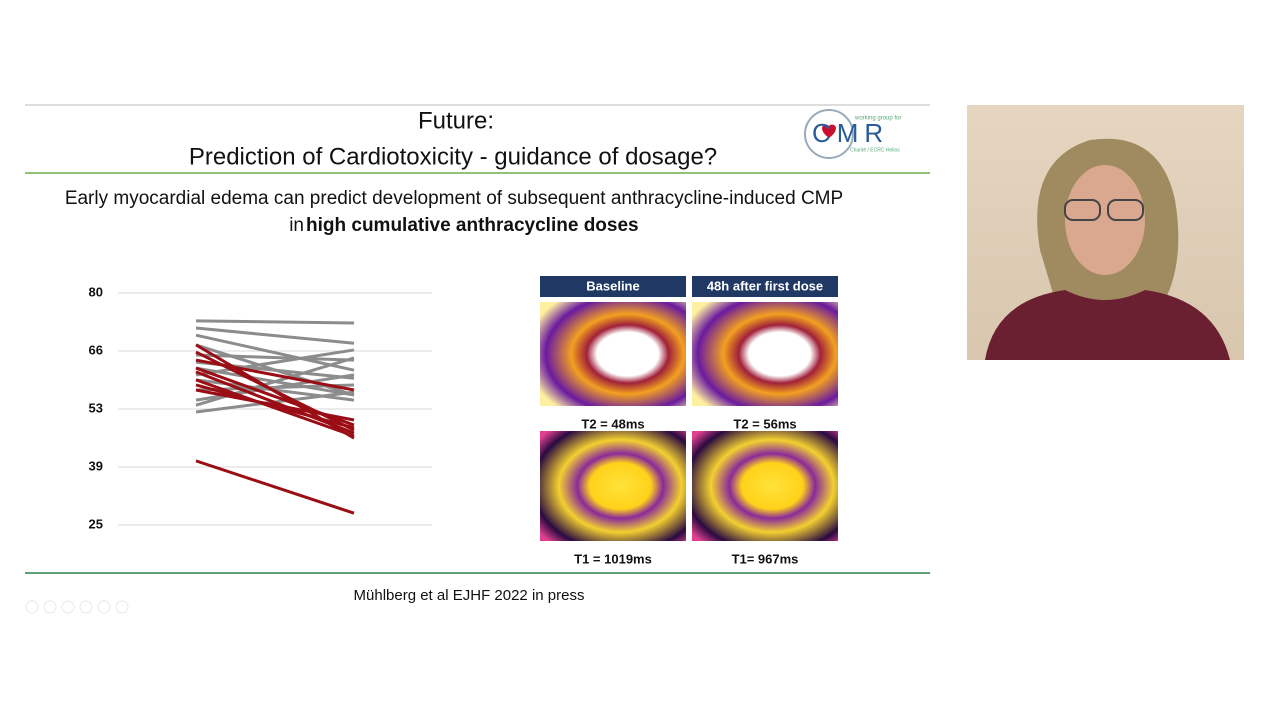 This screenshot has width=1280, height=720. I want to click on subtitle-bold: high cumulative anthracycline doses, so click(472, 225).